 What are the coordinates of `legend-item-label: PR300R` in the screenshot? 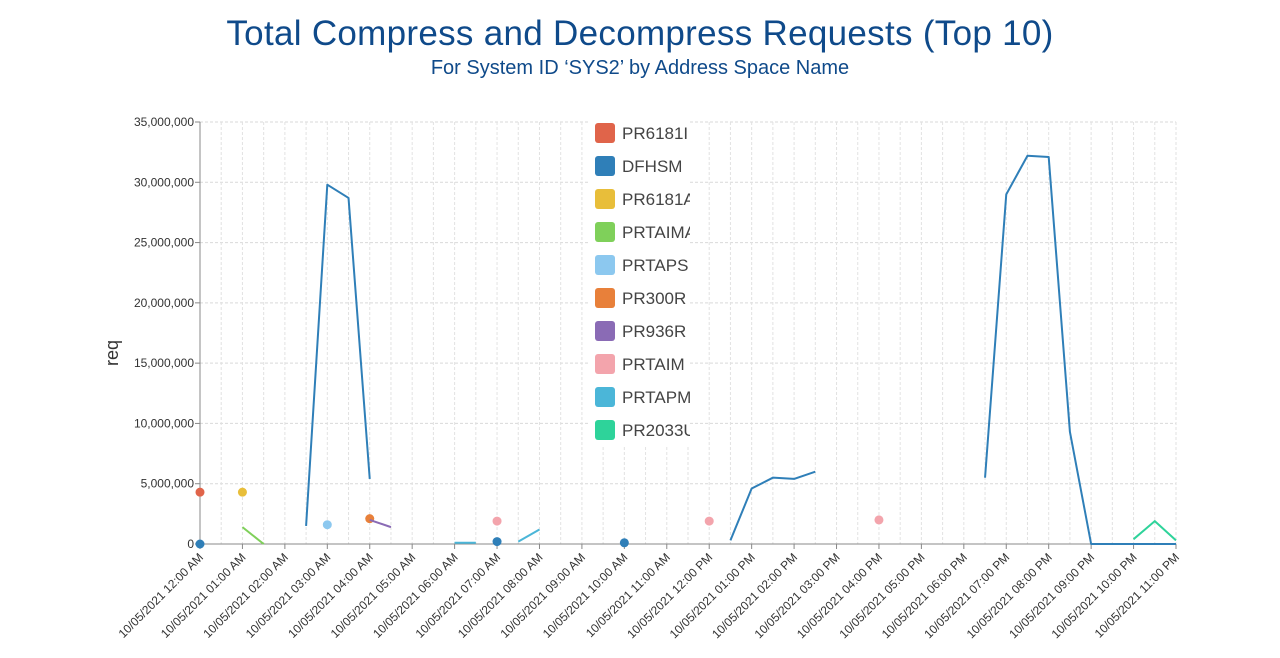 It's located at (654, 298).